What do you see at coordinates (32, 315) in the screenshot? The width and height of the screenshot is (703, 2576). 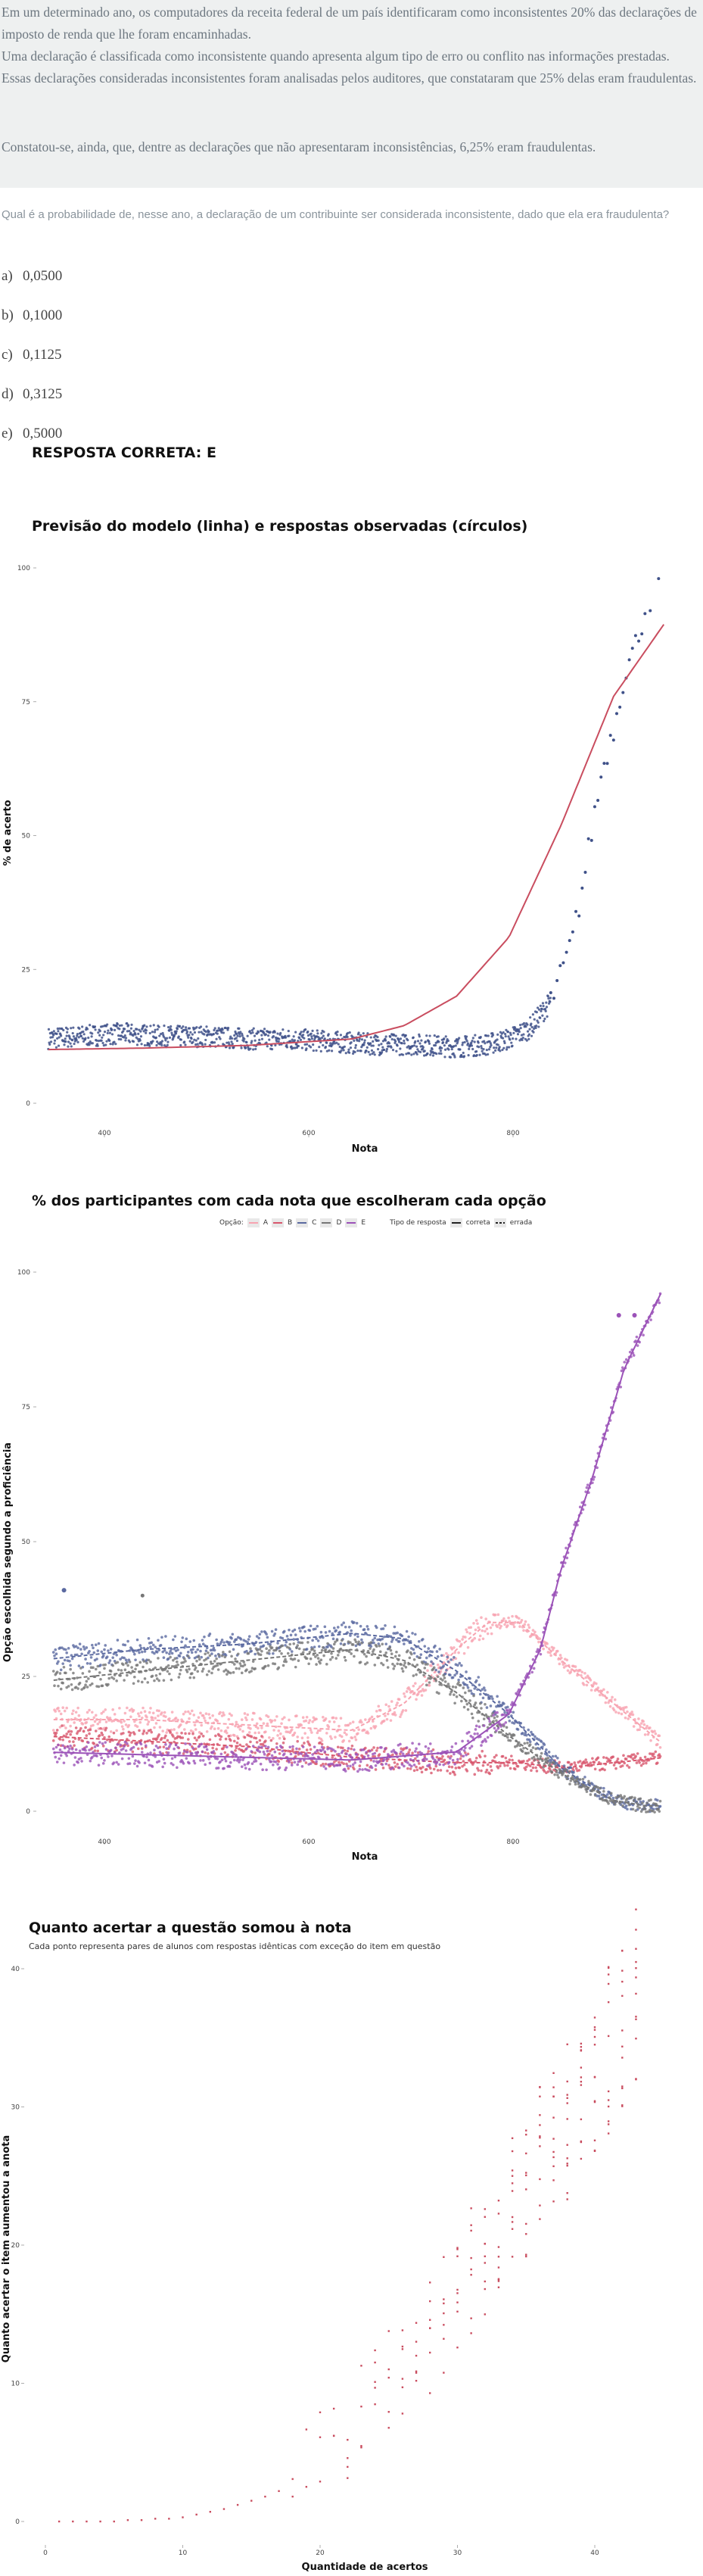 I see `alternative-b: b) 0,1000` at bounding box center [32, 315].